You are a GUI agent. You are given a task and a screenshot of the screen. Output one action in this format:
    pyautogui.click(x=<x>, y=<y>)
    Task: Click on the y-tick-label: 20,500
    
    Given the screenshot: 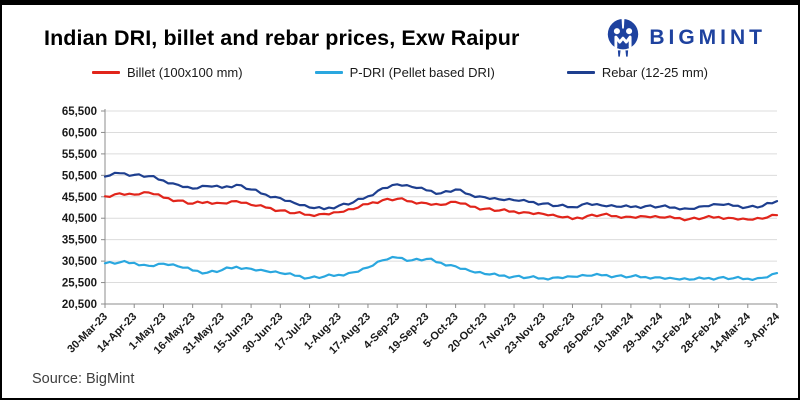 What is the action you would take?
    pyautogui.click(x=79, y=305)
    